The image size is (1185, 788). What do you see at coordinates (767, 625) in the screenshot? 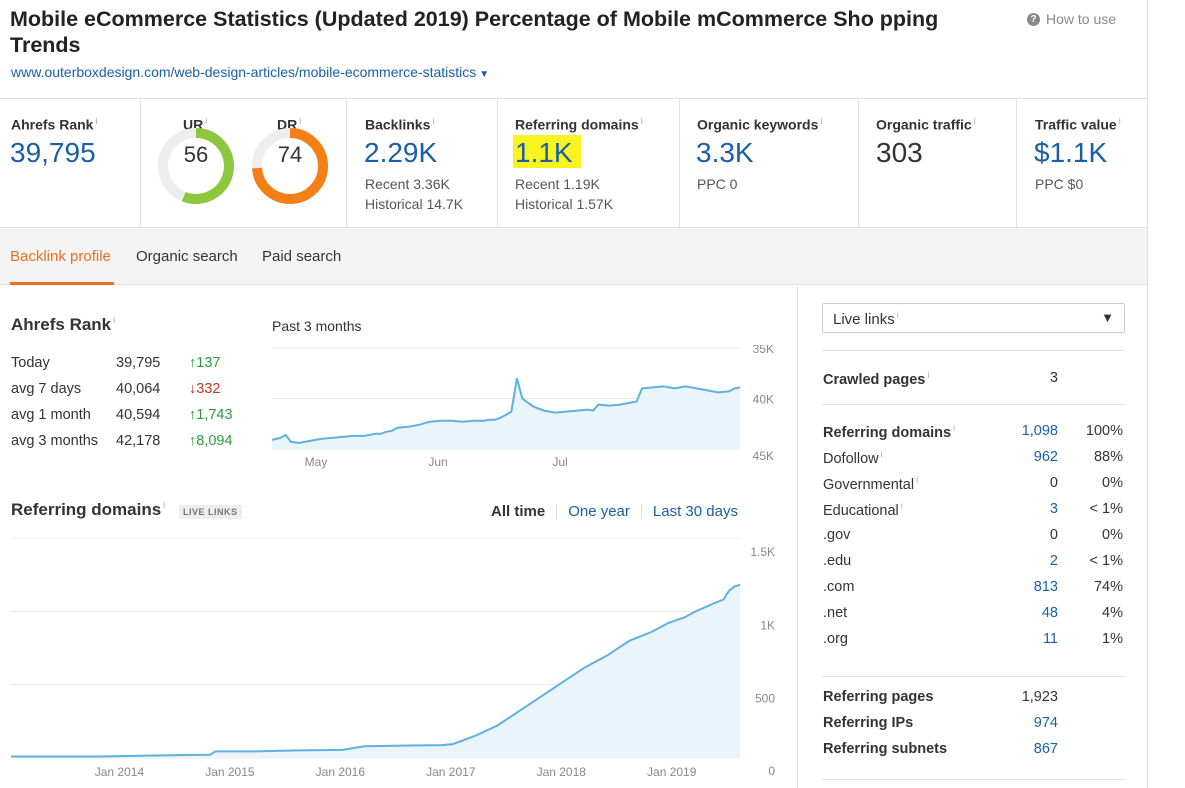
I see `y-tick-label: 1K` at bounding box center [767, 625].